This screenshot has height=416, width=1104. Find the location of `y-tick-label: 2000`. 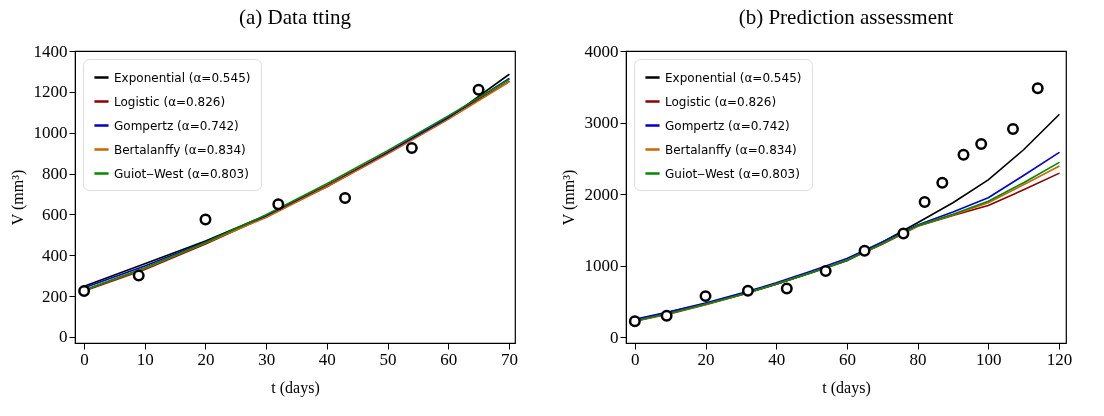

y-tick-label: 2000 is located at coordinates (601, 194).